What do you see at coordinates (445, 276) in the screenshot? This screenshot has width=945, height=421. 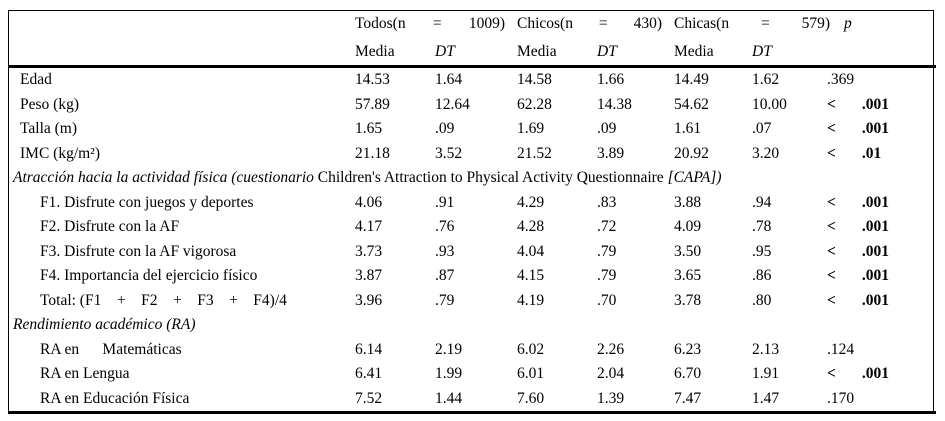 I see `cell-dt: .87` at bounding box center [445, 276].